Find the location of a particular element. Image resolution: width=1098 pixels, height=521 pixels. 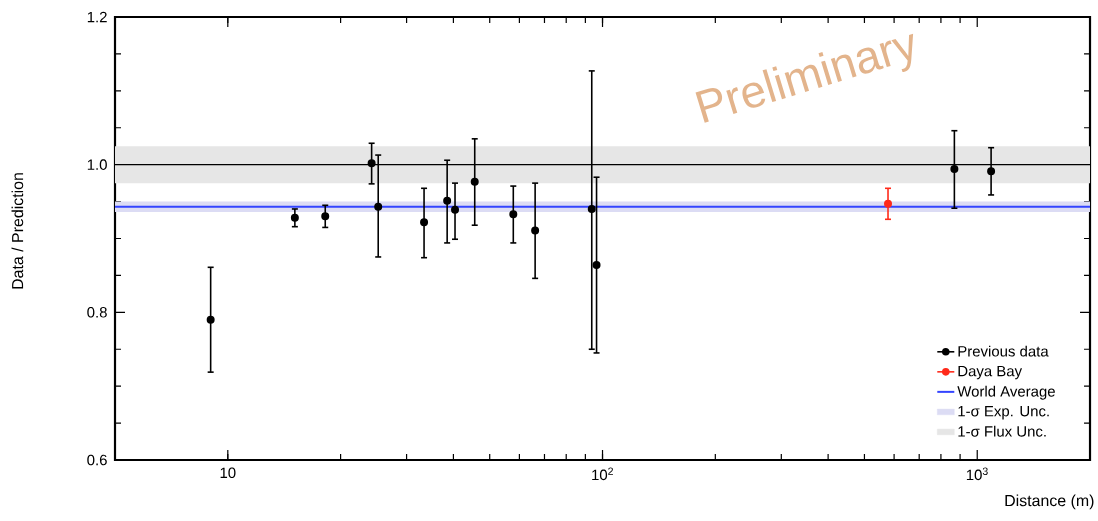

y-tick-label: 1.2 is located at coordinates (97, 17).